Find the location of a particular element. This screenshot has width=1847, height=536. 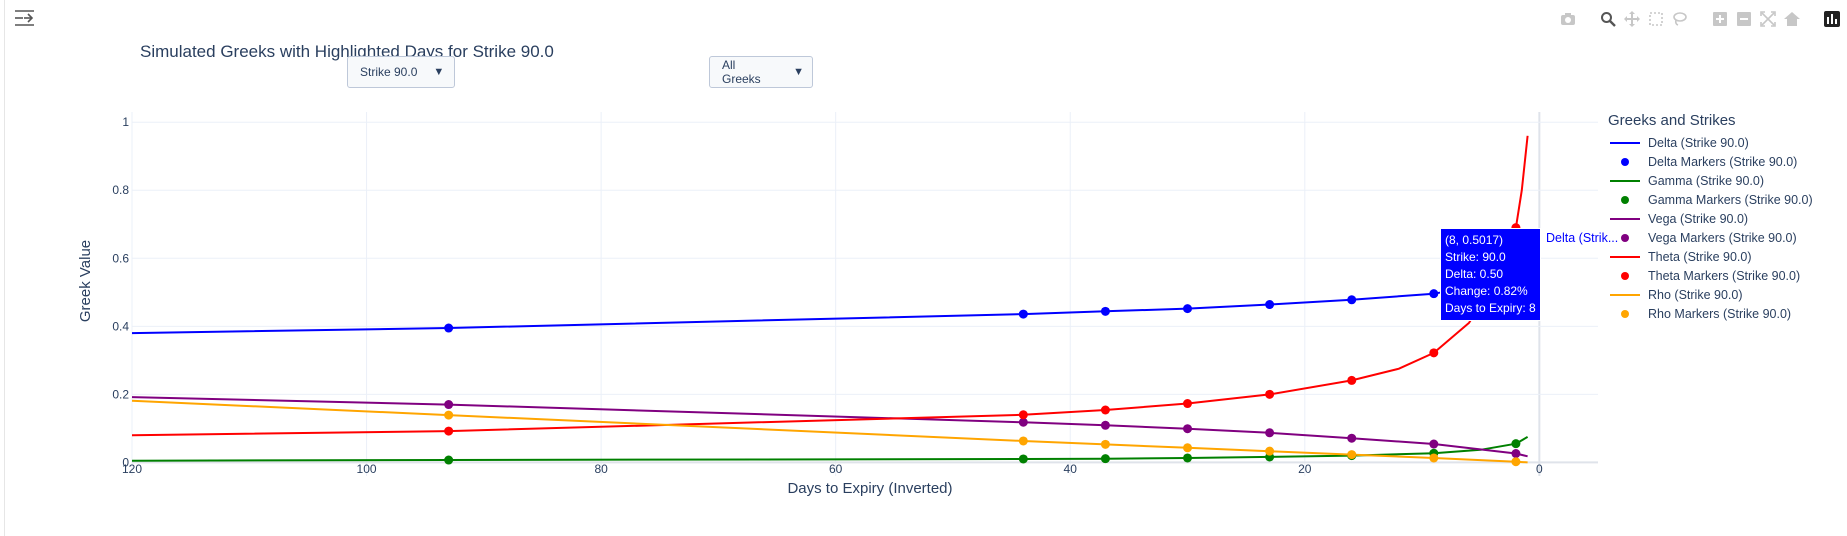

legend-item: Vega (Strike 90.0) is located at coordinates (1710, 218).